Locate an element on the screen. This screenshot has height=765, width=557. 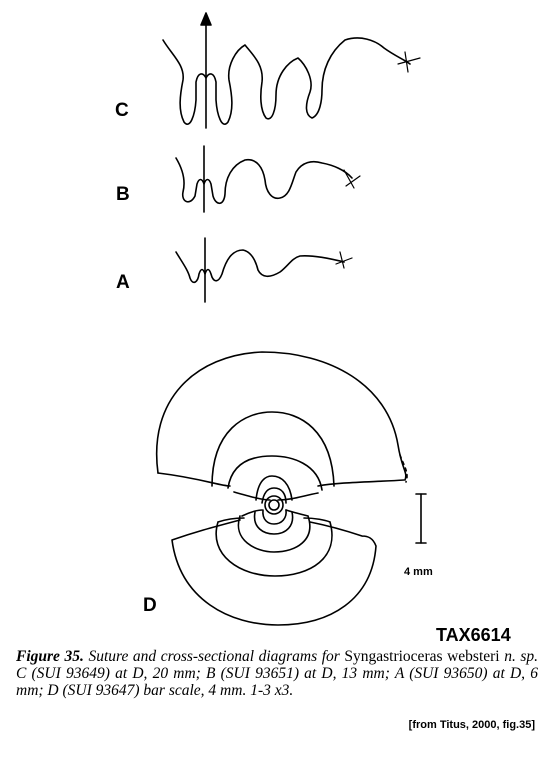
credit: [from Titus, 2000, fig.35] is located at coordinates (471, 725).